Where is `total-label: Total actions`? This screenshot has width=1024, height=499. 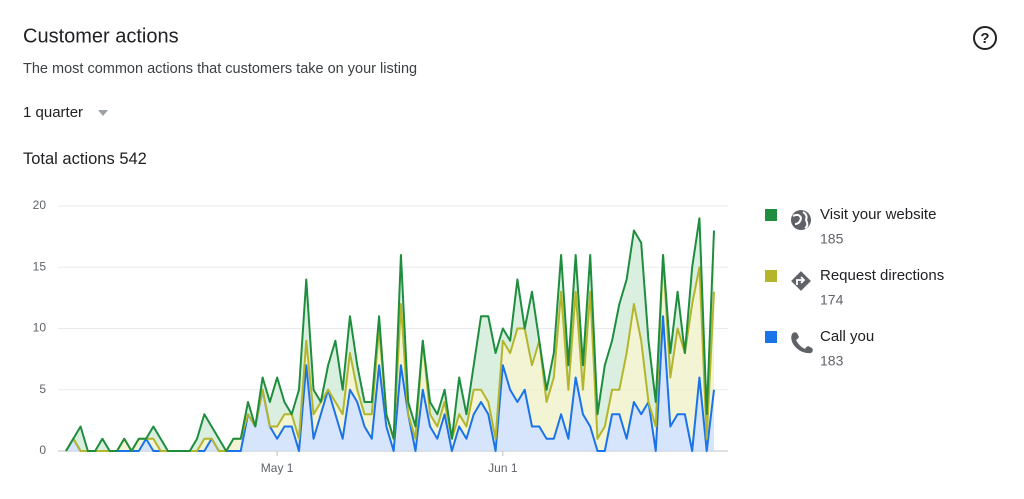 total-label: Total actions is located at coordinates (69, 159).